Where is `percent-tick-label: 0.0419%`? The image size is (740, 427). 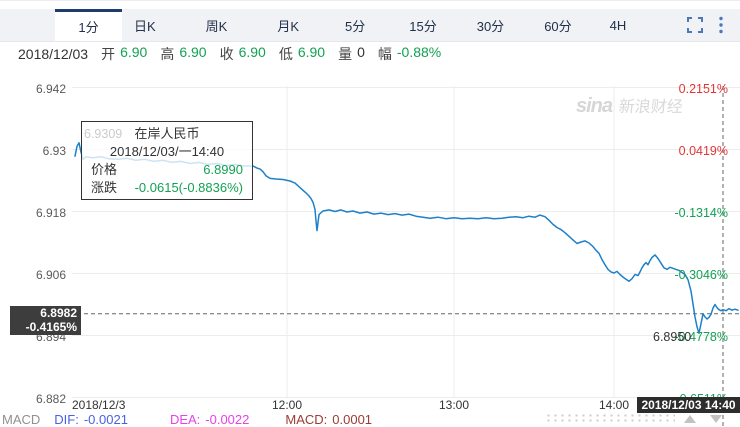
percent-tick-label: 0.0419% is located at coordinates (703, 150).